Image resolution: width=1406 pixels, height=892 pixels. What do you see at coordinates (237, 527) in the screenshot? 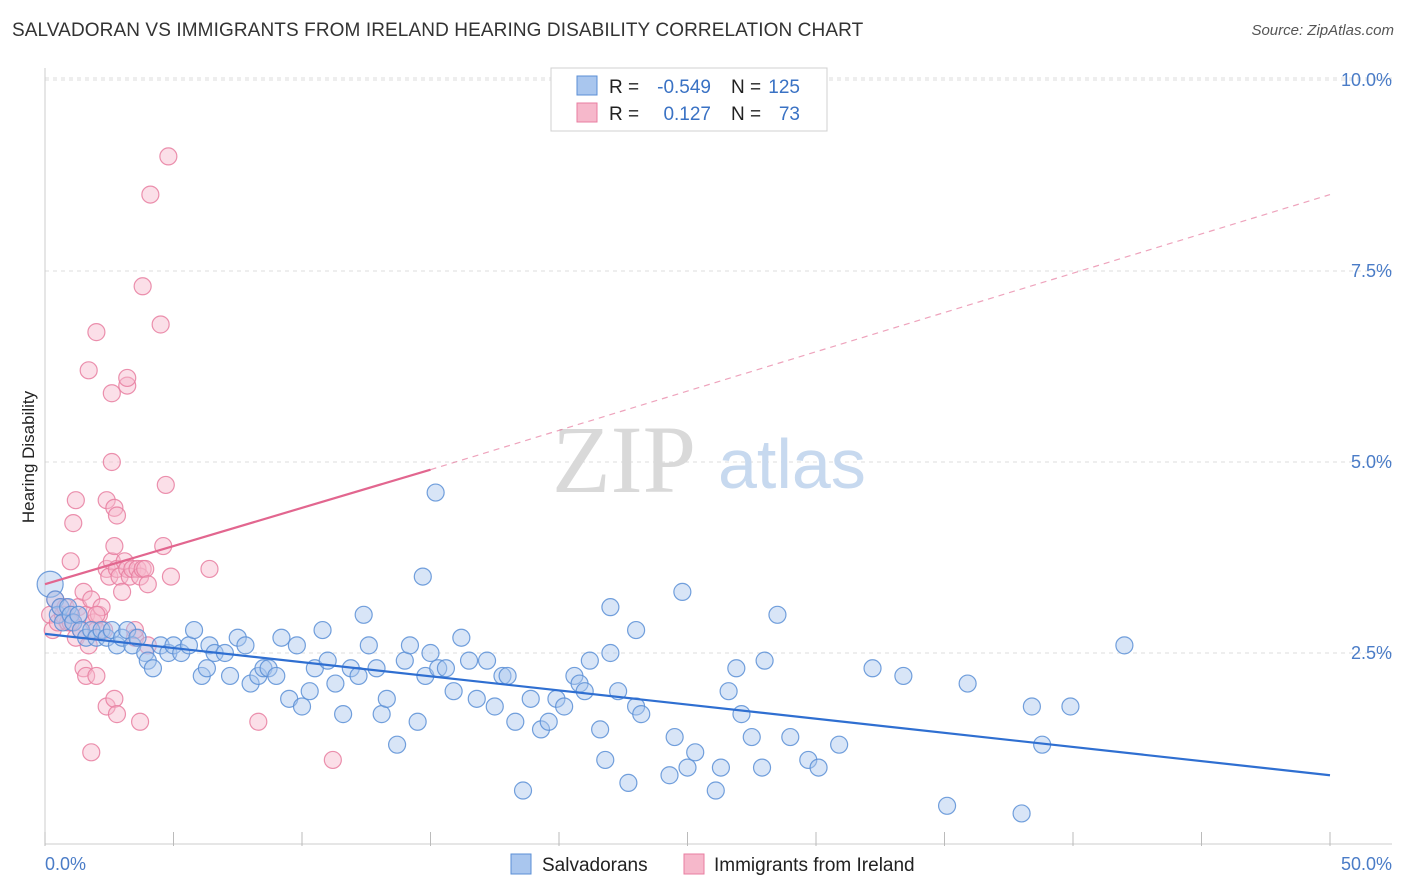
I see `ireland-trend-line` at bounding box center [237, 527].